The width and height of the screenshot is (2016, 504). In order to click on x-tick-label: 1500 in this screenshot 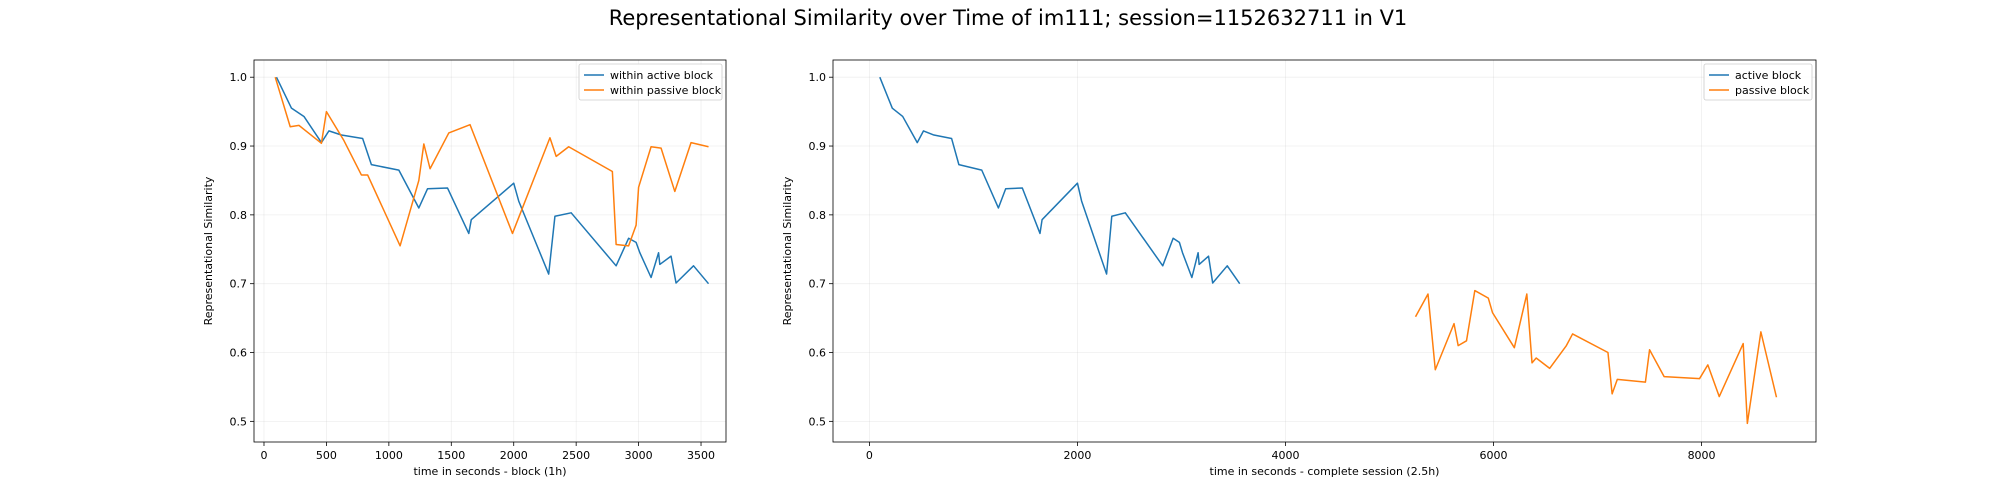, I will do `click(451, 455)`.